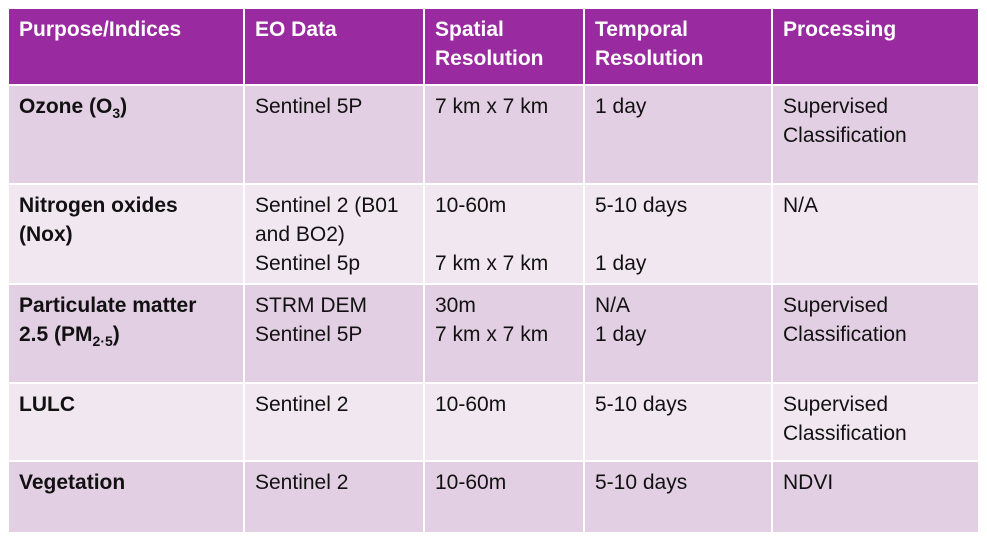 This screenshot has height=536, width=987. What do you see at coordinates (72, 482) in the screenshot?
I see `purpose-line: Vegetation` at bounding box center [72, 482].